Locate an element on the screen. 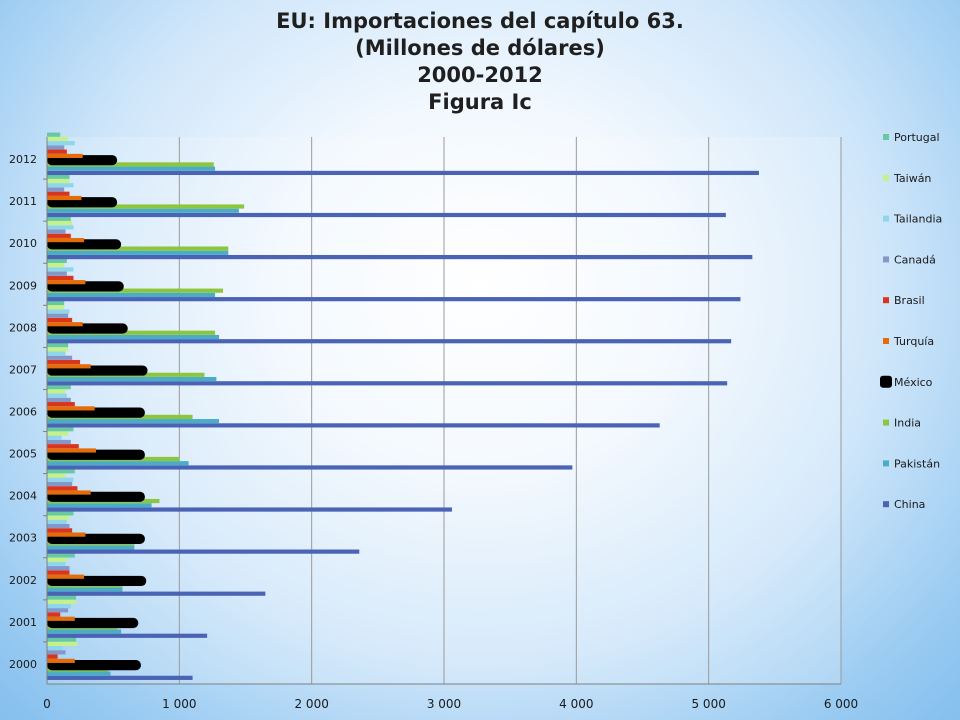 The height and width of the screenshot is (720, 960). bar-portugal-2007 is located at coordinates (58, 345).